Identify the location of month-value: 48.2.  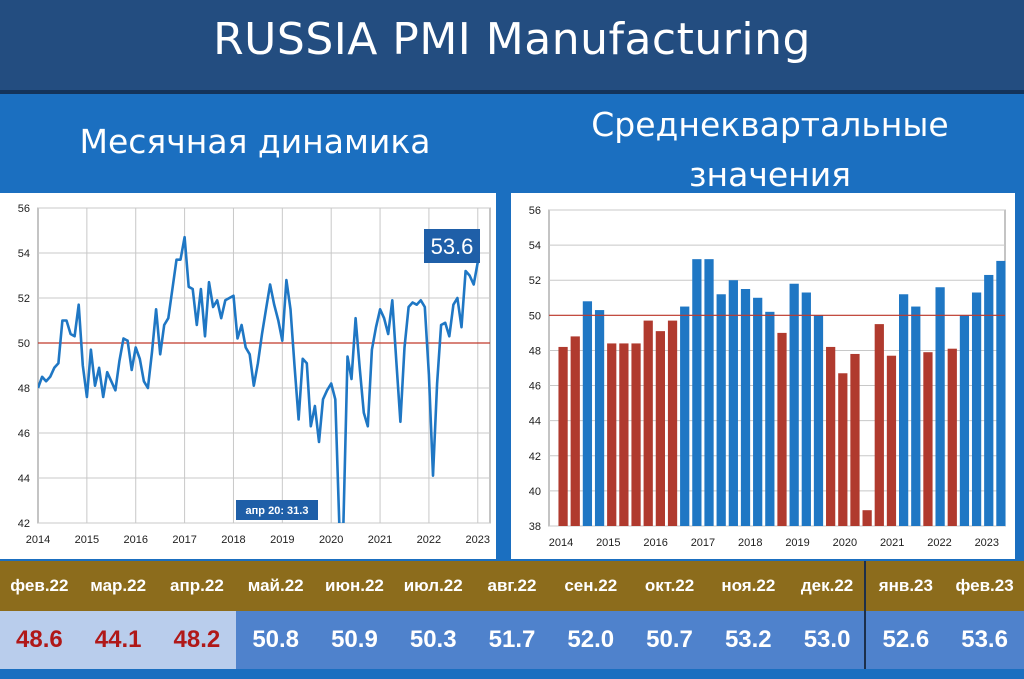
(197, 640).